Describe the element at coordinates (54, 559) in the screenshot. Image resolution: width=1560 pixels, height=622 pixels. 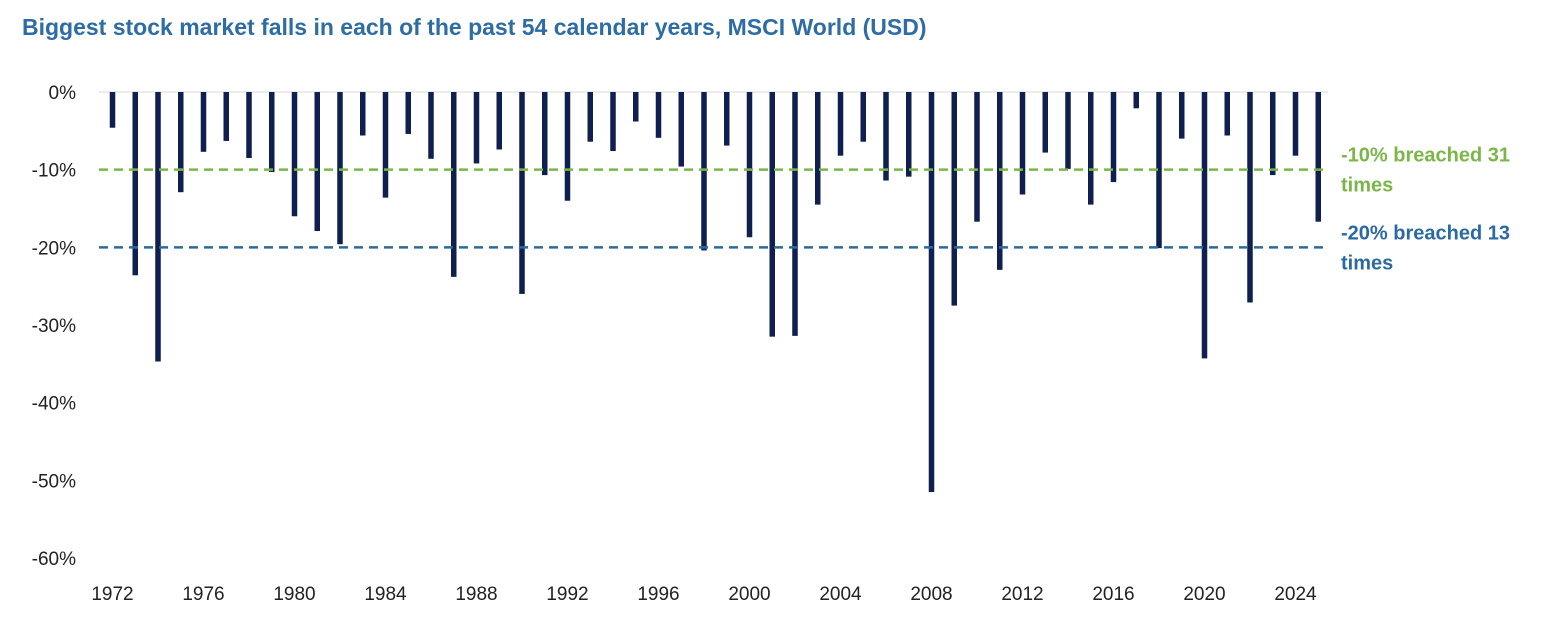
I see `y-tick-label: -60%` at that location.